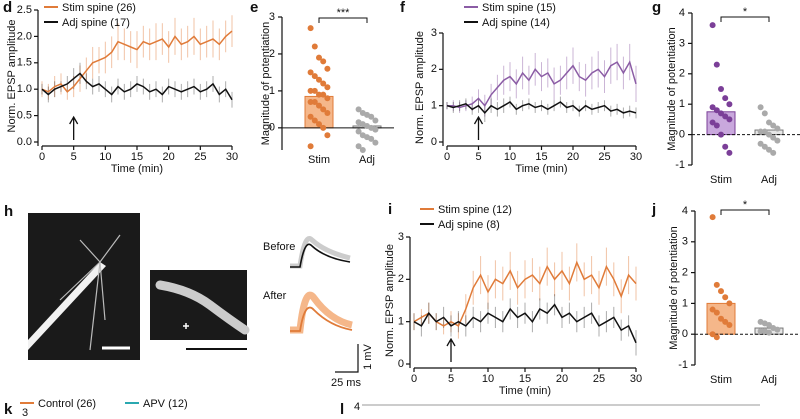 This screenshot has height=419, width=800. I want to click on stimulus-arrow, so click(478, 127).